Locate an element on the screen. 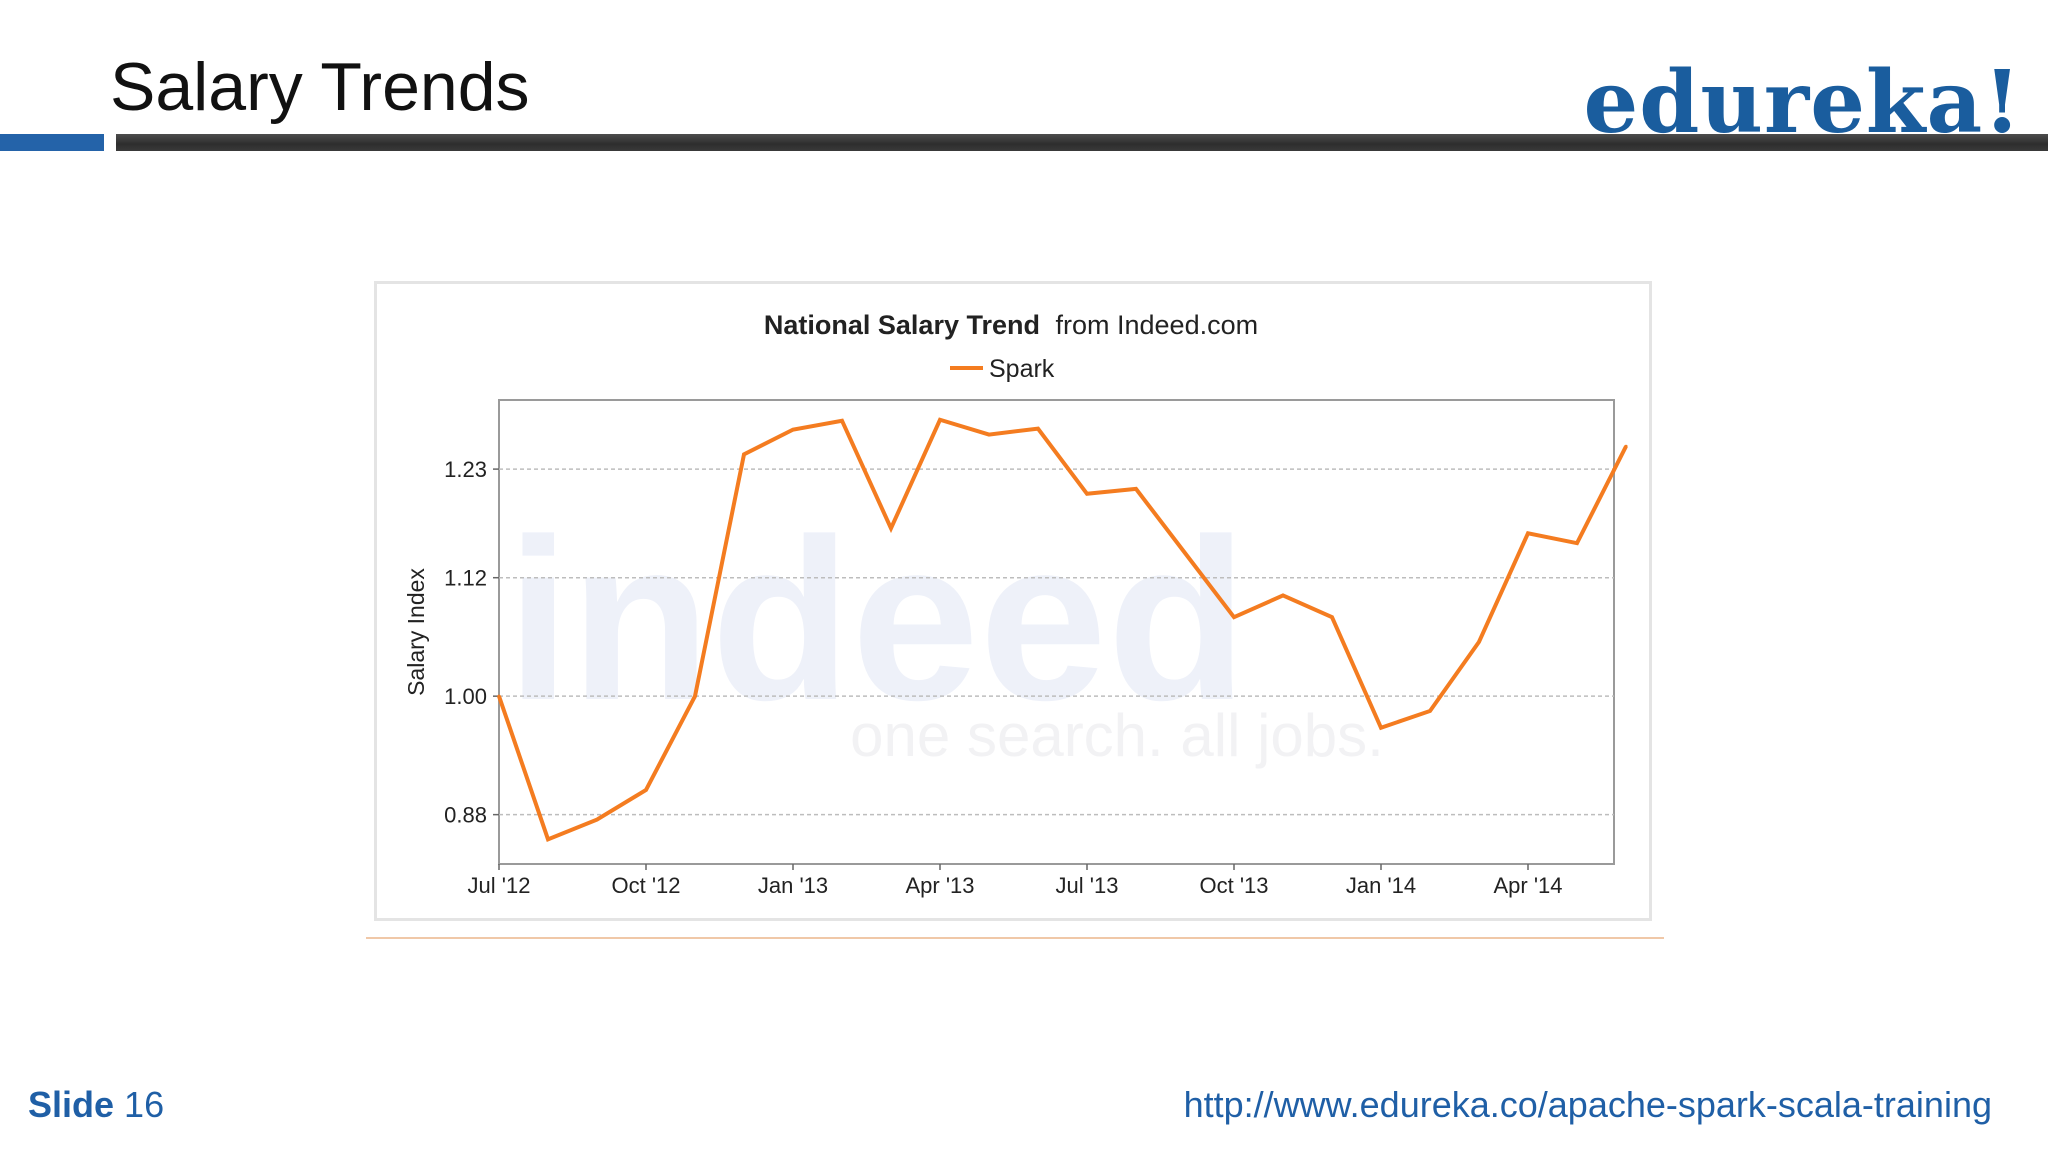 This screenshot has width=2048, height=1152. chart-title-rest: from Indeed.com is located at coordinates (1157, 325).